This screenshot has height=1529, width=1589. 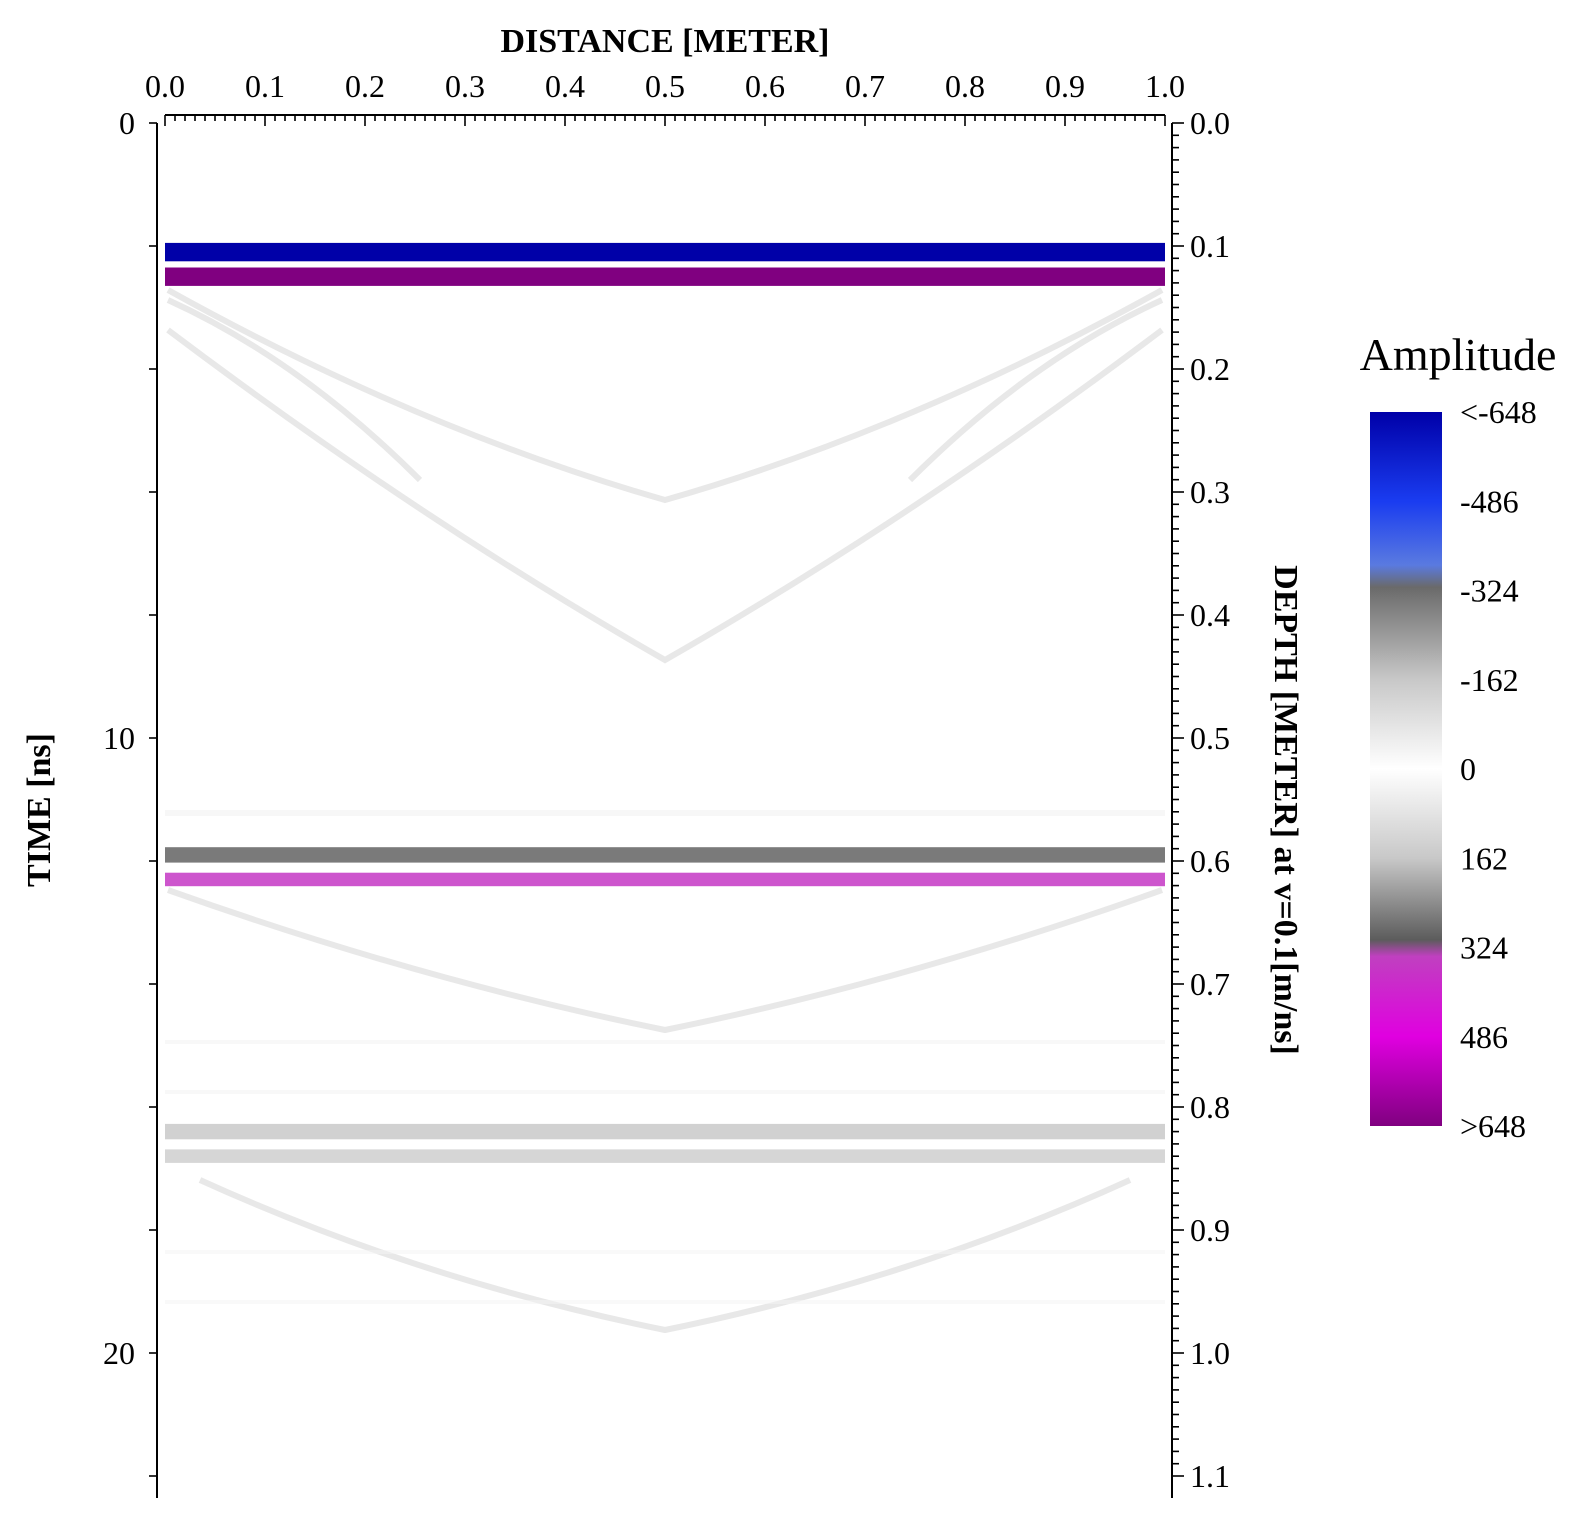 I want to click on x-tick-label: 0.1, so click(x=265, y=86).